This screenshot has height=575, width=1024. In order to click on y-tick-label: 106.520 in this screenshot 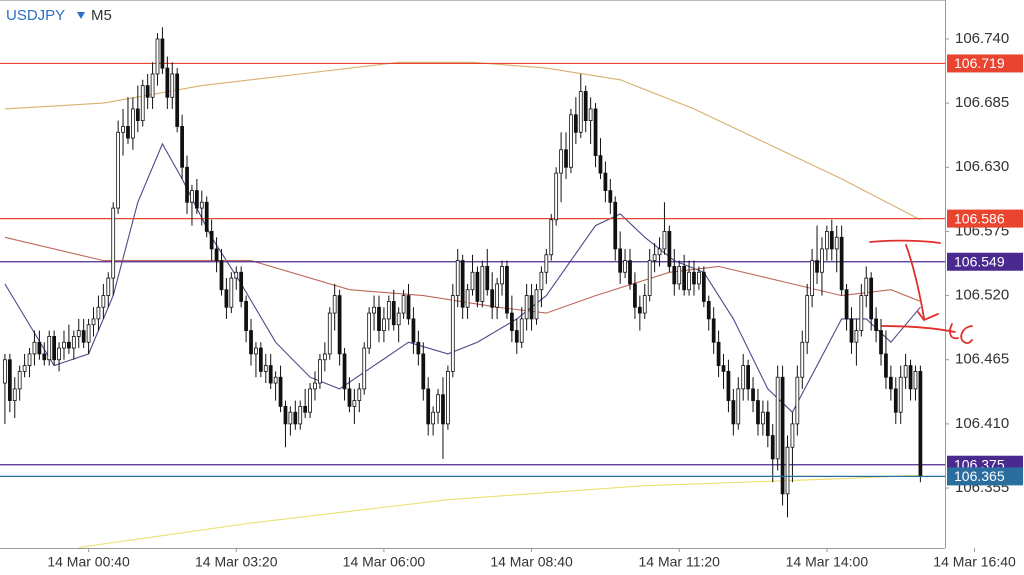, I will do `click(982, 295)`.